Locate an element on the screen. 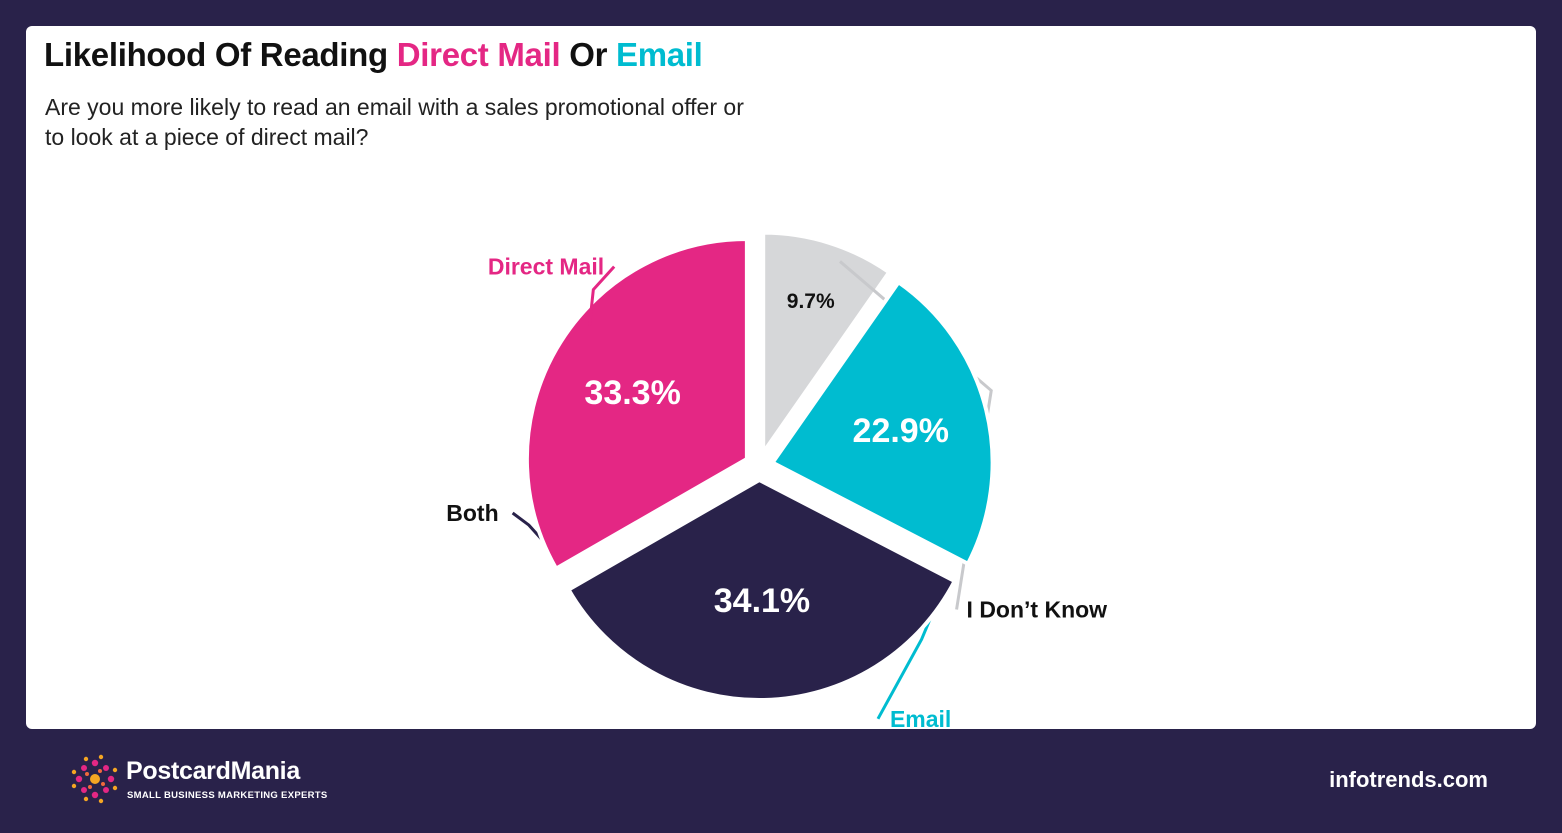 The height and width of the screenshot is (833, 1562). postcardmania-logo-icon is located at coordinates (94, 779).